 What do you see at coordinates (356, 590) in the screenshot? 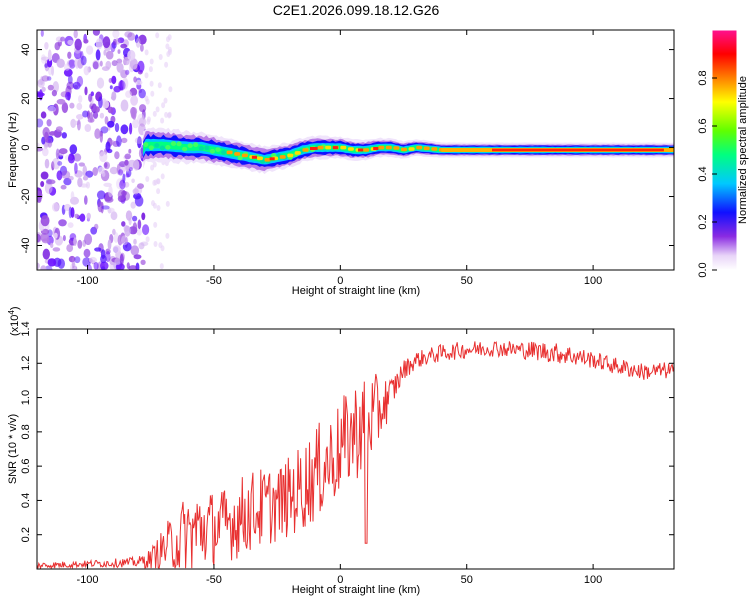
I see `snr-x-label: Height of straight line (km)` at bounding box center [356, 590].